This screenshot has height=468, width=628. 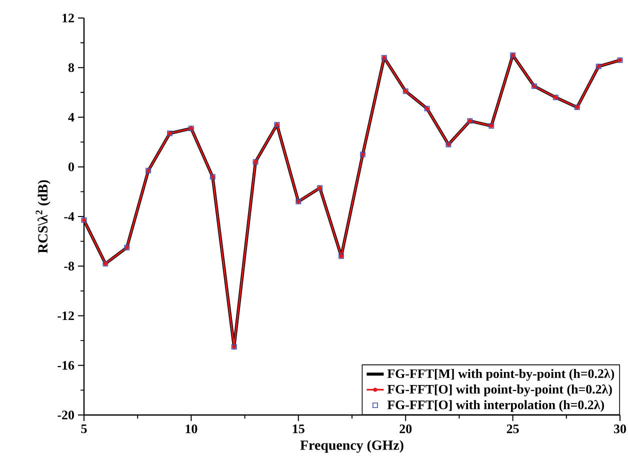 What do you see at coordinates (84, 429) in the screenshot?
I see `x-tick-label: 5` at bounding box center [84, 429].